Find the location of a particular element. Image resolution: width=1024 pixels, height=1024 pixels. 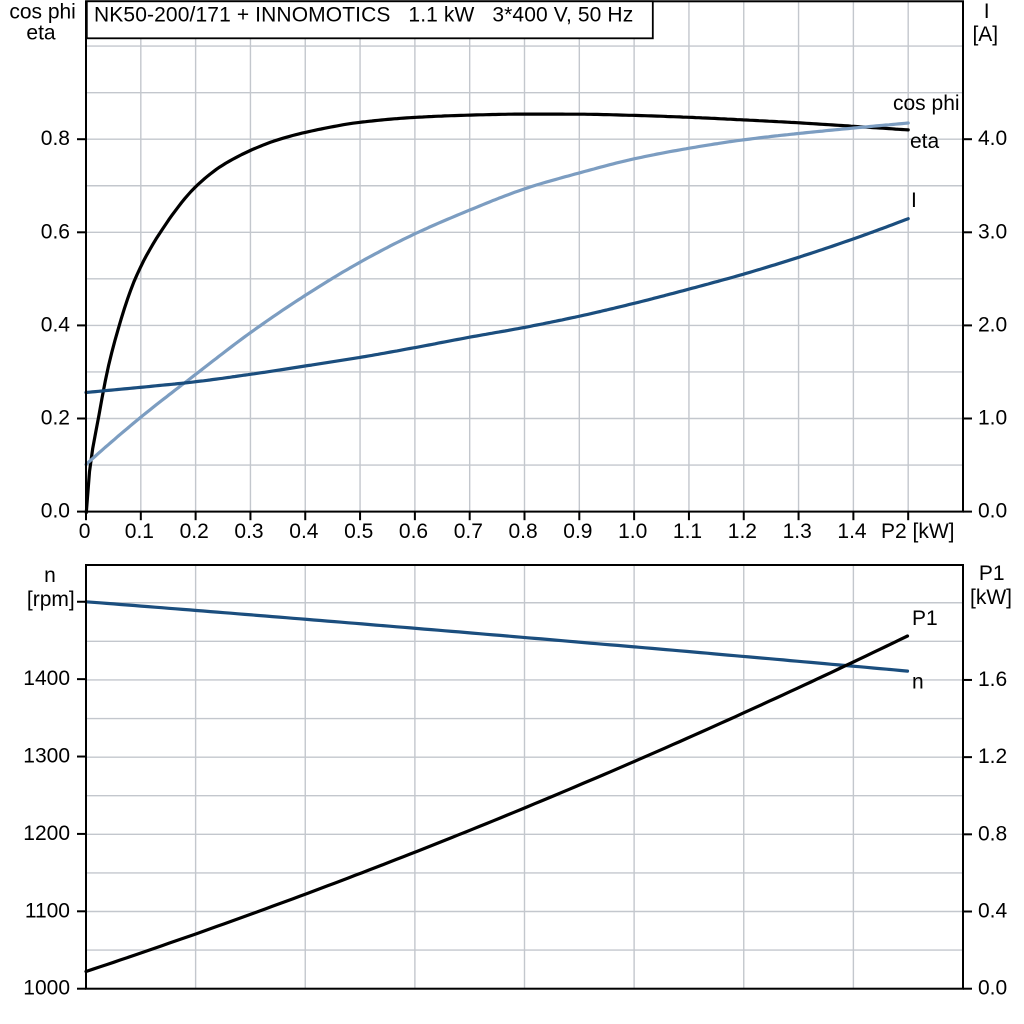

svg-text: 0.3 is located at coordinates (248, 531).